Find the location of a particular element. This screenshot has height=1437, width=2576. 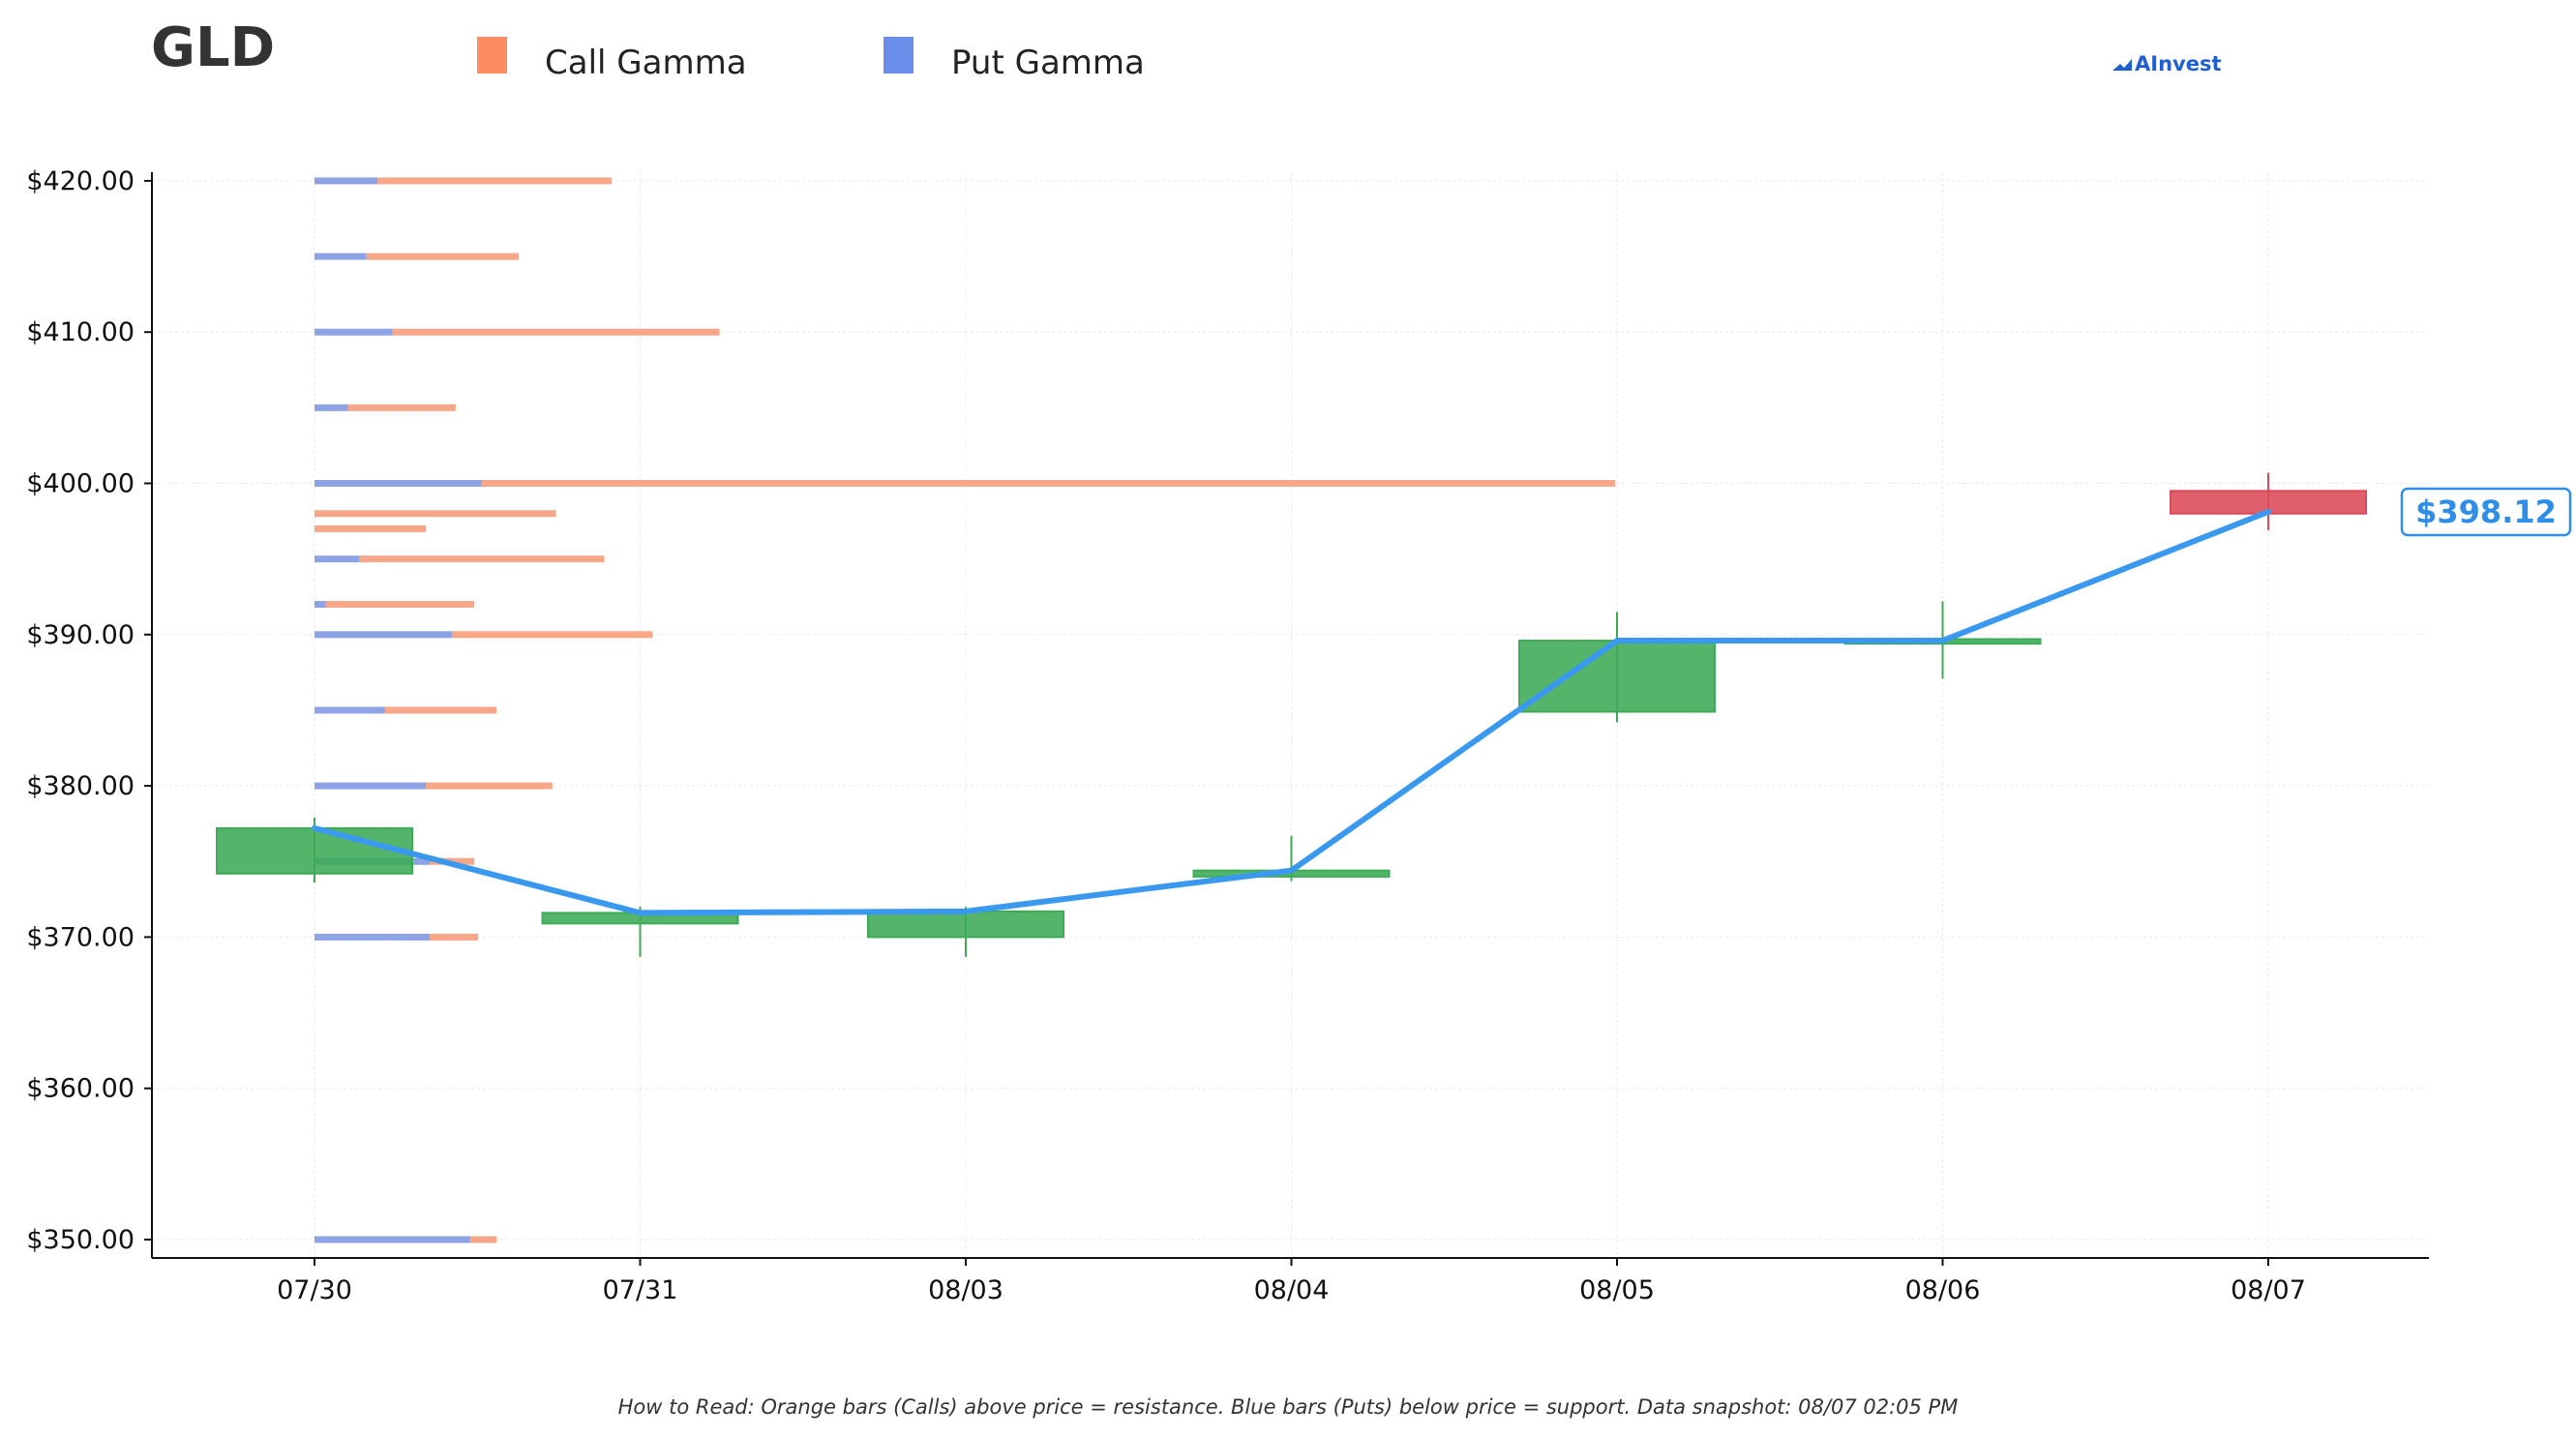

x-tick-label: 08/05 is located at coordinates (1617, 1290).